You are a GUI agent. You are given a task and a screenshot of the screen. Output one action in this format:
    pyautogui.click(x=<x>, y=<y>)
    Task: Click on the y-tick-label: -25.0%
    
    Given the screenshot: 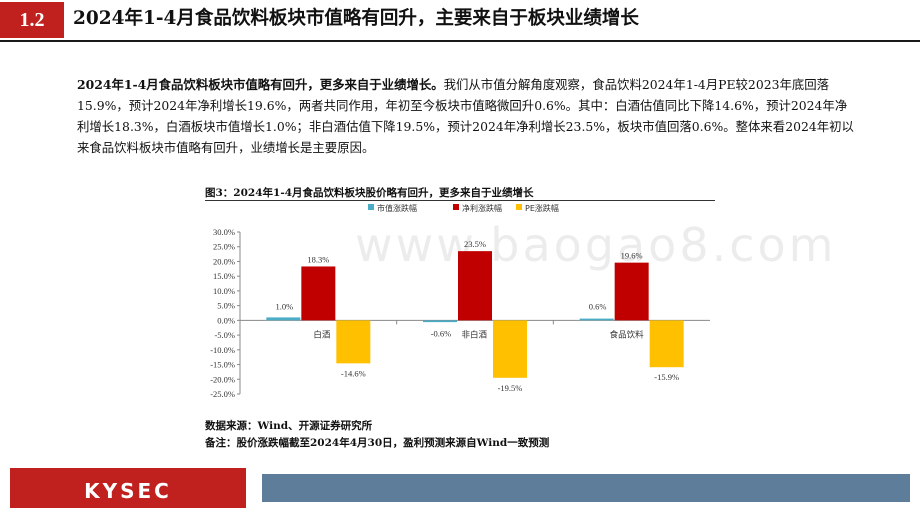 What is the action you would take?
    pyautogui.click(x=222, y=394)
    